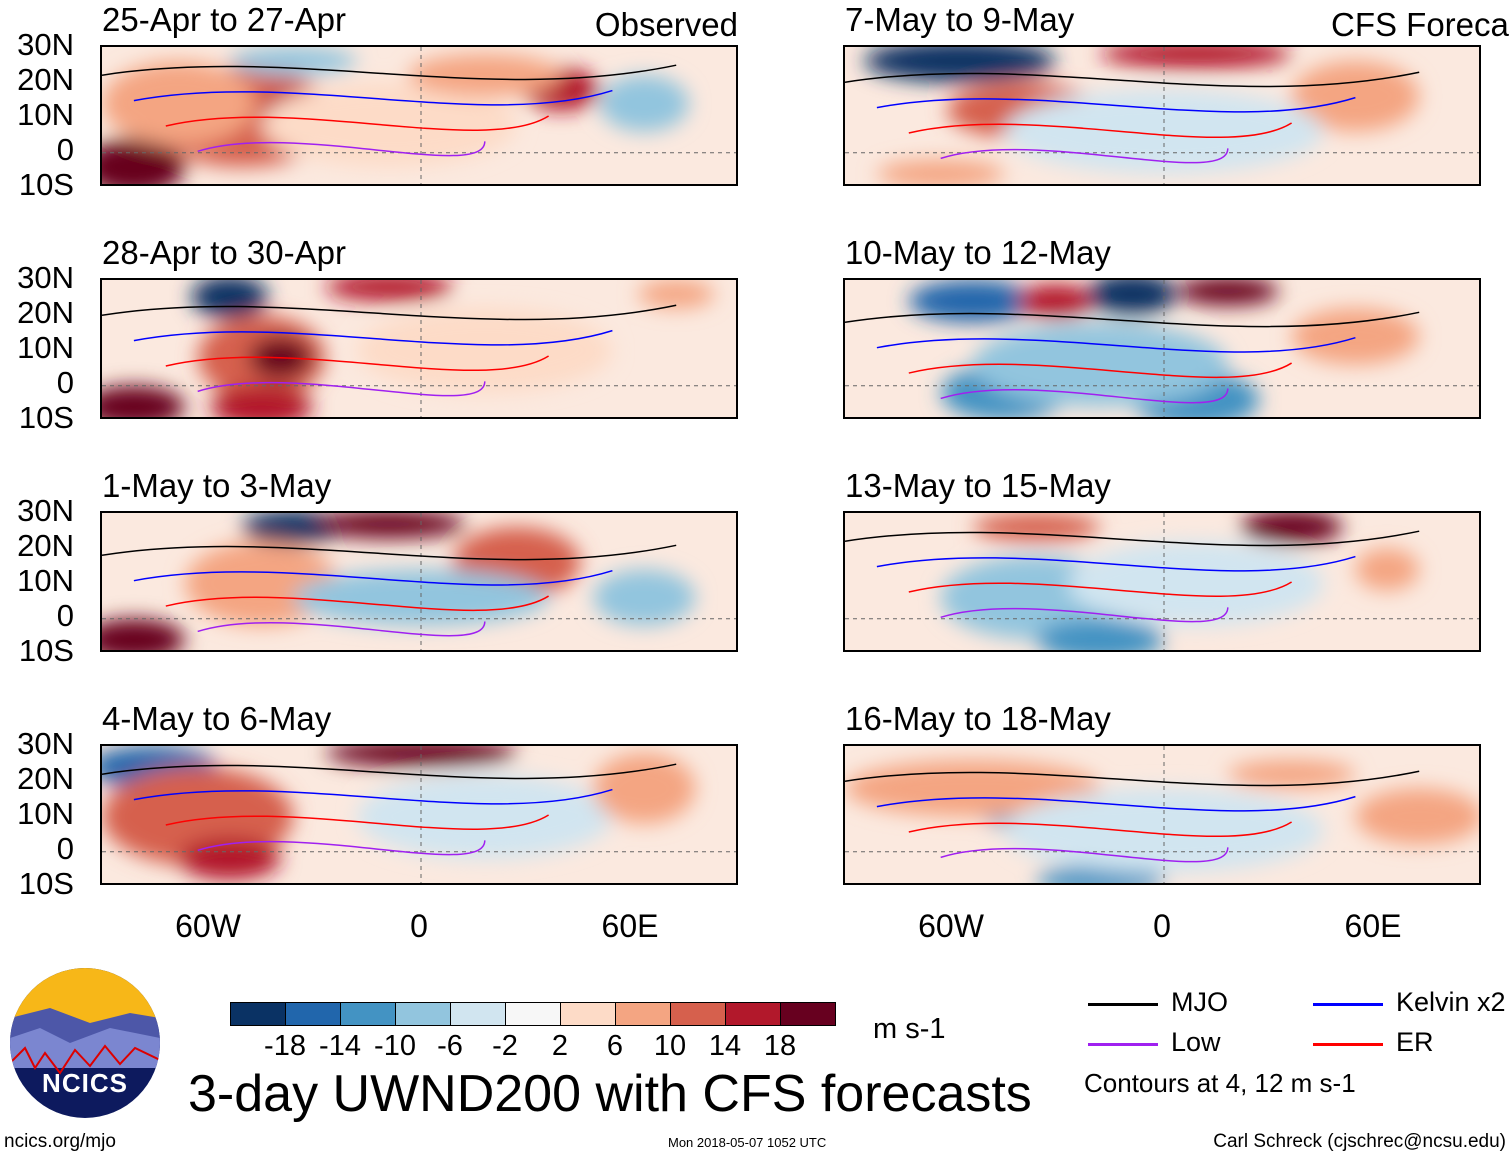 This screenshot has width=1510, height=1158. I want to click on footer-url: ncics.org/mjo, so click(60, 1141).